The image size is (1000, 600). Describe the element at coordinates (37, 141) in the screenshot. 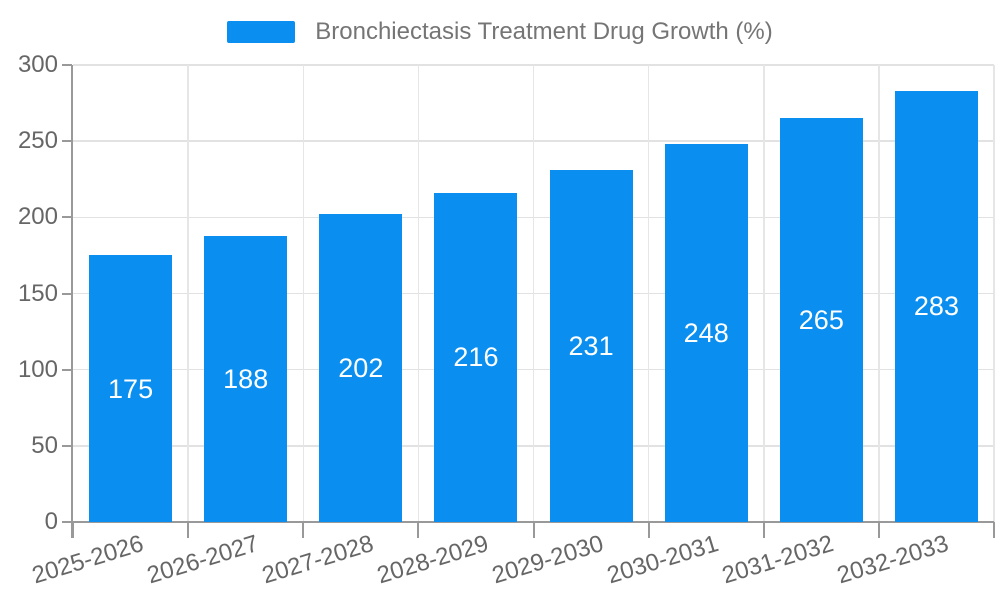

I see `y-axis-tick-label: 250` at that location.